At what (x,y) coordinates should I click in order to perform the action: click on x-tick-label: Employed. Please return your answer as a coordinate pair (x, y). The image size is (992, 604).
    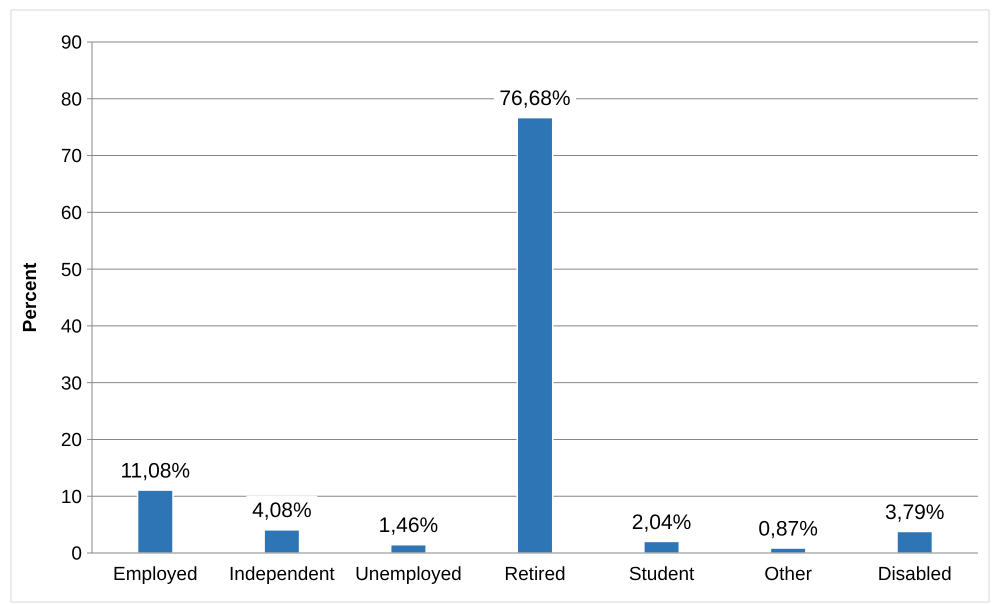
    Looking at the image, I should click on (155, 574).